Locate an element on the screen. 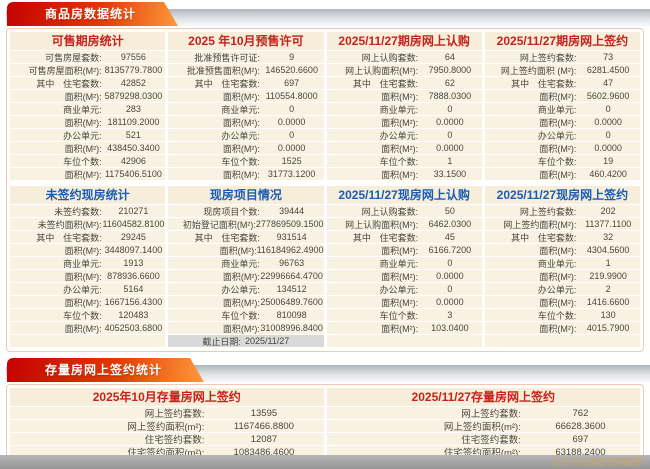 The width and height of the screenshot is (650, 469). row-label: 可售房屋套数: is located at coordinates (73, 57).